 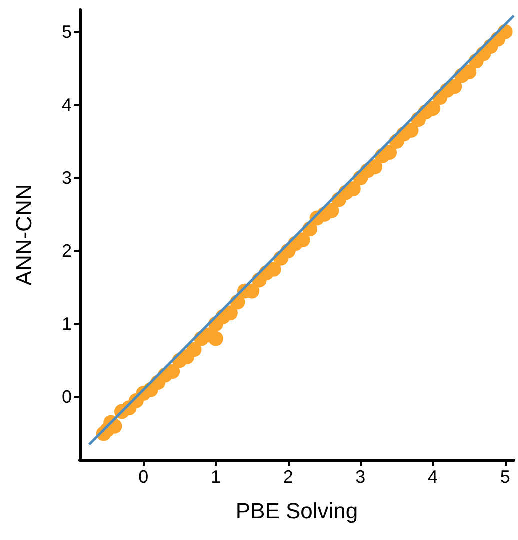 What do you see at coordinates (433, 477) in the screenshot?
I see `x-tick-label: 4` at bounding box center [433, 477].